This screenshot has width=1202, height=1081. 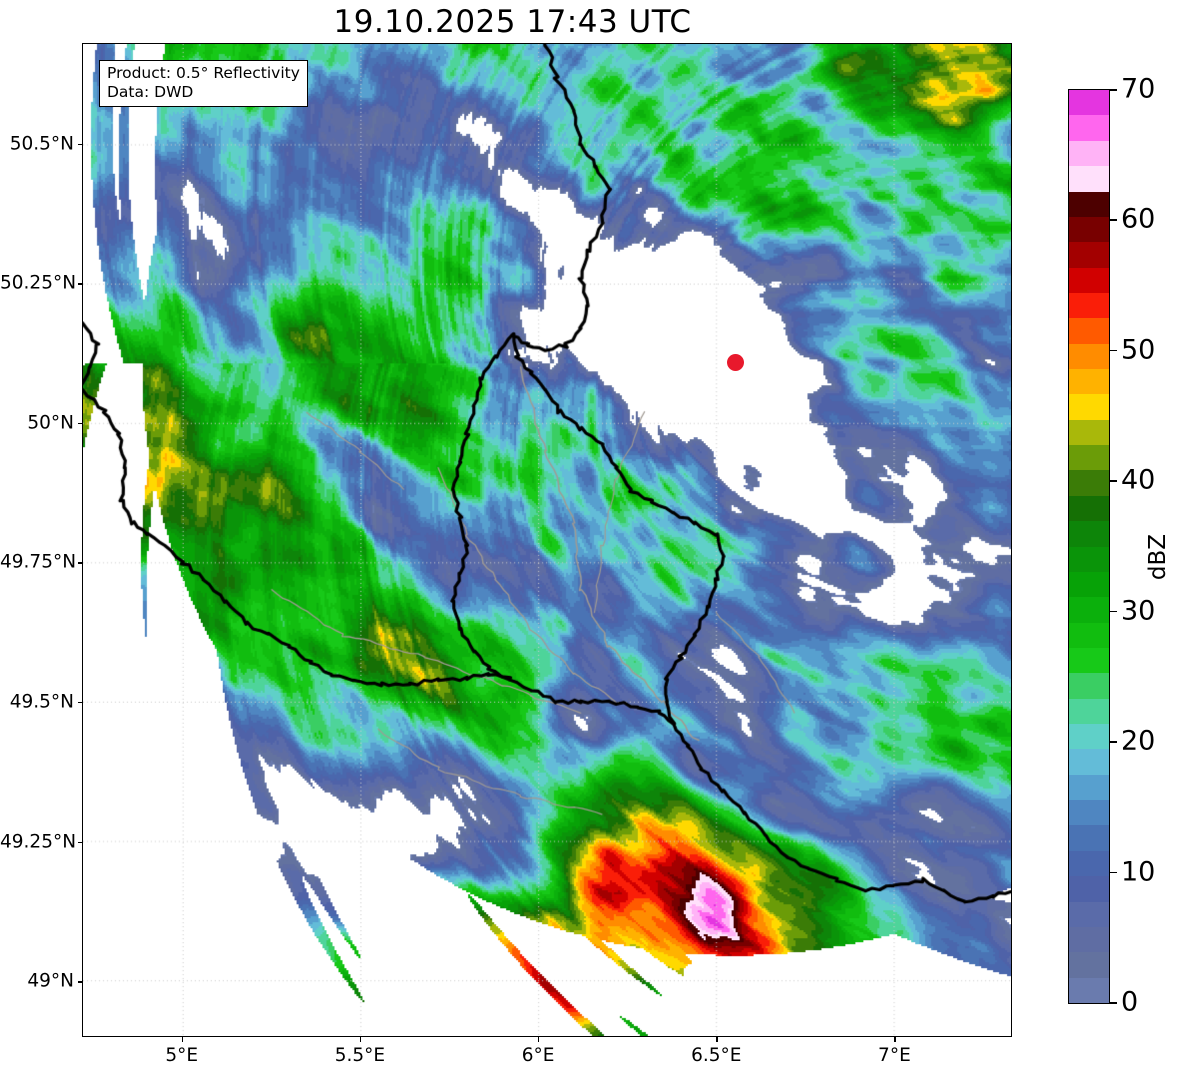 I want to click on colorbar-title: dBZ, so click(x=1158, y=557).